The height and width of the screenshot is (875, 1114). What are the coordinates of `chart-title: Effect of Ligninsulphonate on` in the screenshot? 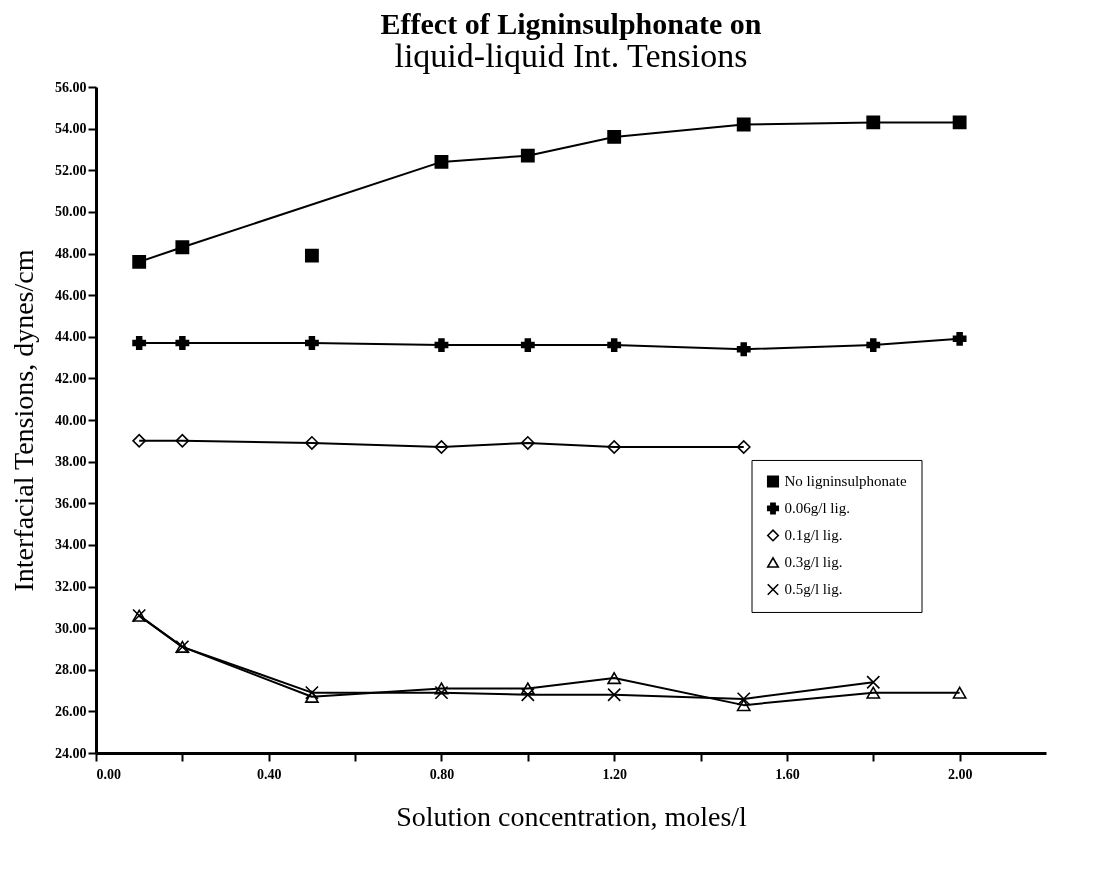 It's located at (571, 23).